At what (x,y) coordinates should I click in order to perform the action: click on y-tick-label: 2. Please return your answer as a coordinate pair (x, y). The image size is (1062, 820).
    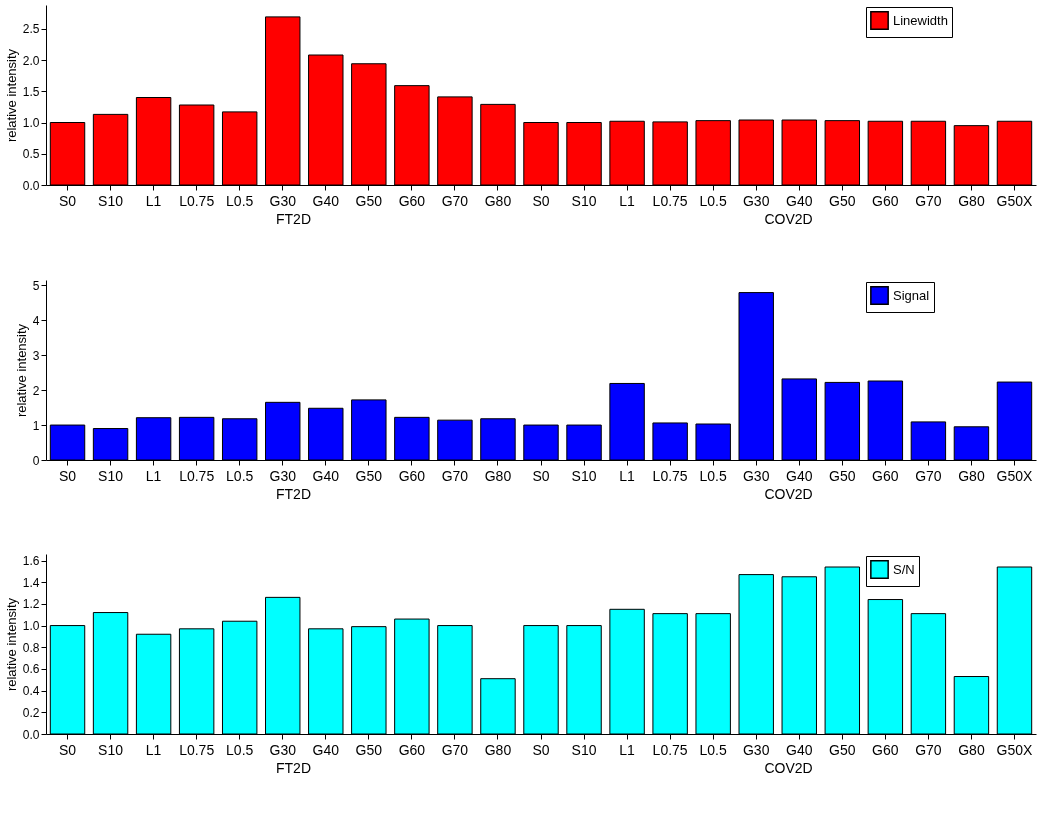
    Looking at the image, I should click on (36, 390).